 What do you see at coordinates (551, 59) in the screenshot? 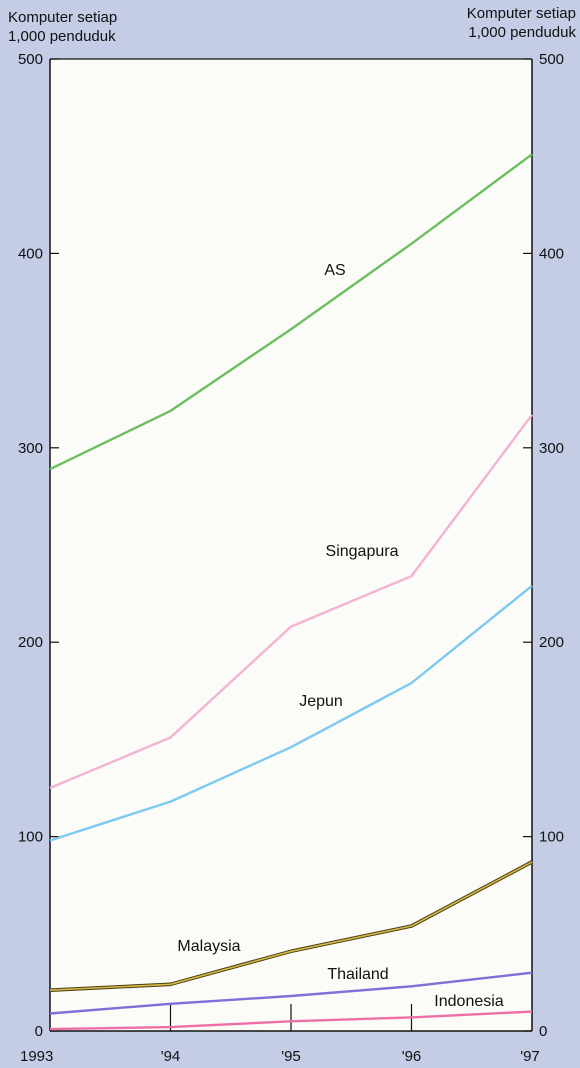
I see `y-tick-label-right: 500` at bounding box center [551, 59].